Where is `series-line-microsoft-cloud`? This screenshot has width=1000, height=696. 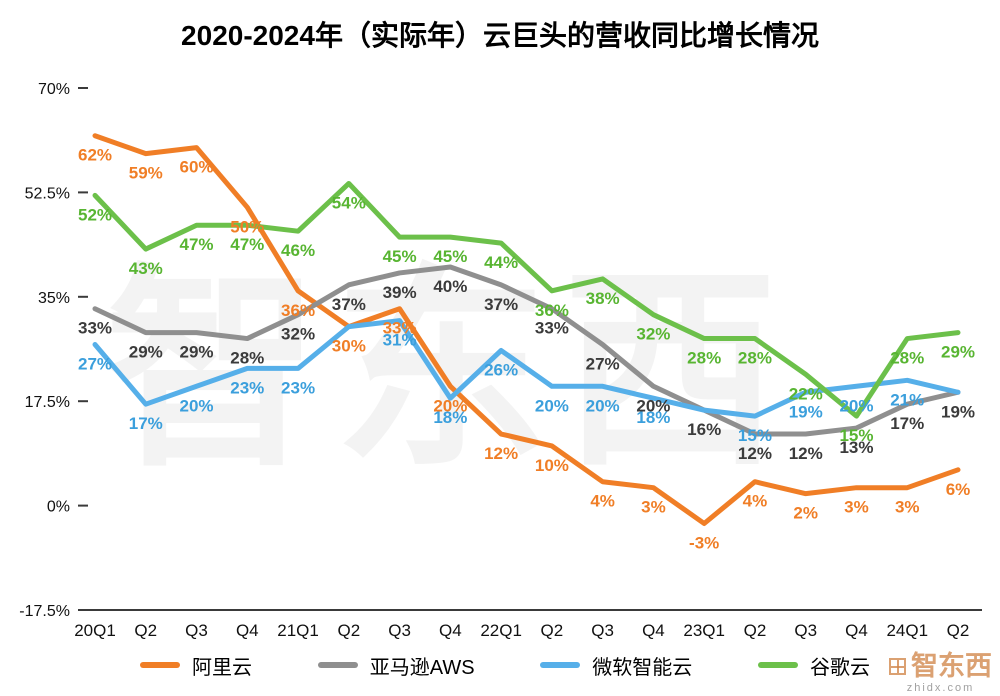
series-line-microsoft-cloud is located at coordinates (526, 368).